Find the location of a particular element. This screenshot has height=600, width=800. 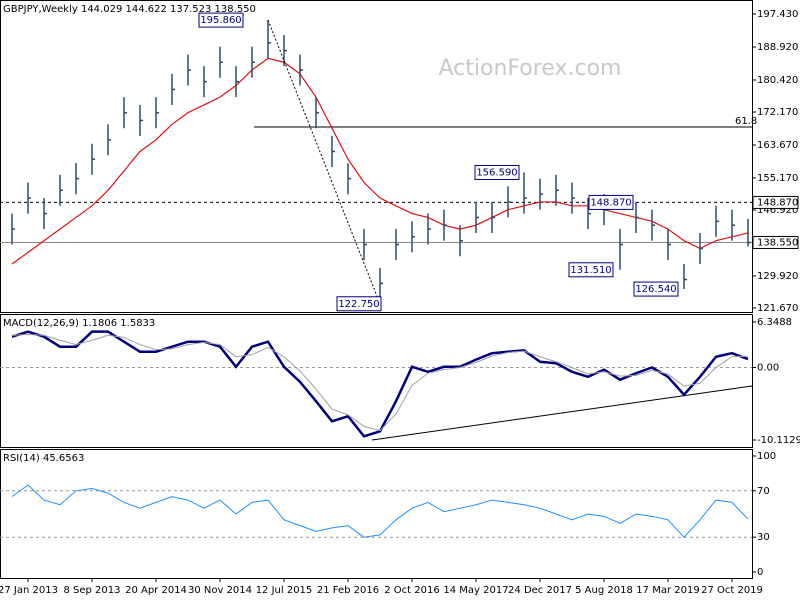

y-tick-label: 6.3488 is located at coordinates (774, 322).